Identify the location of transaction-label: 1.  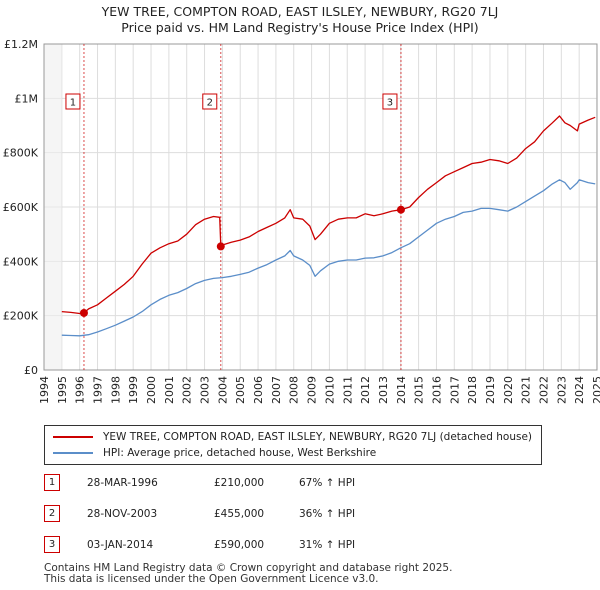
(73, 103).